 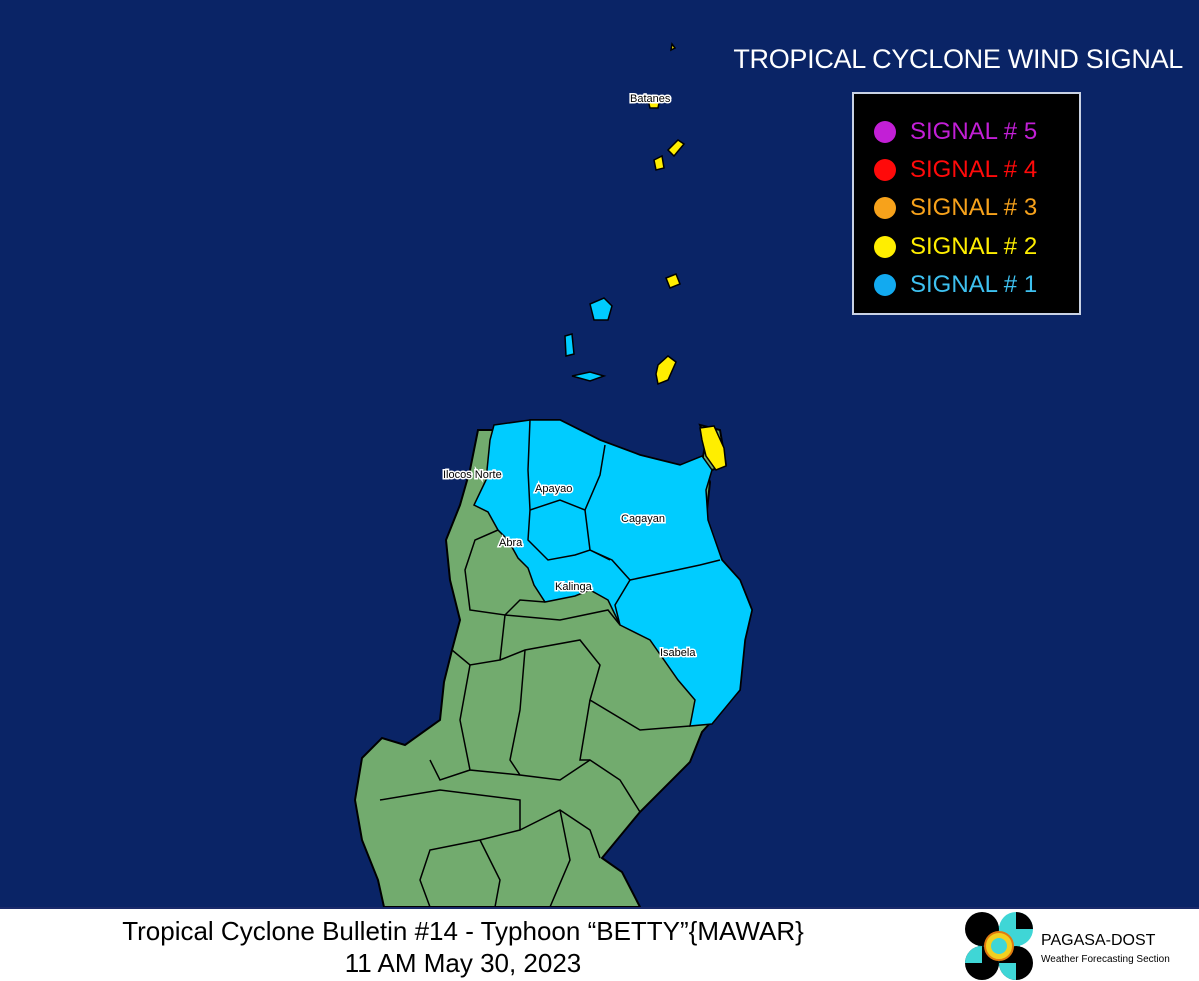 I want to click on legend-item-signal-4: SIGNAL # 4, so click(x=955, y=170).